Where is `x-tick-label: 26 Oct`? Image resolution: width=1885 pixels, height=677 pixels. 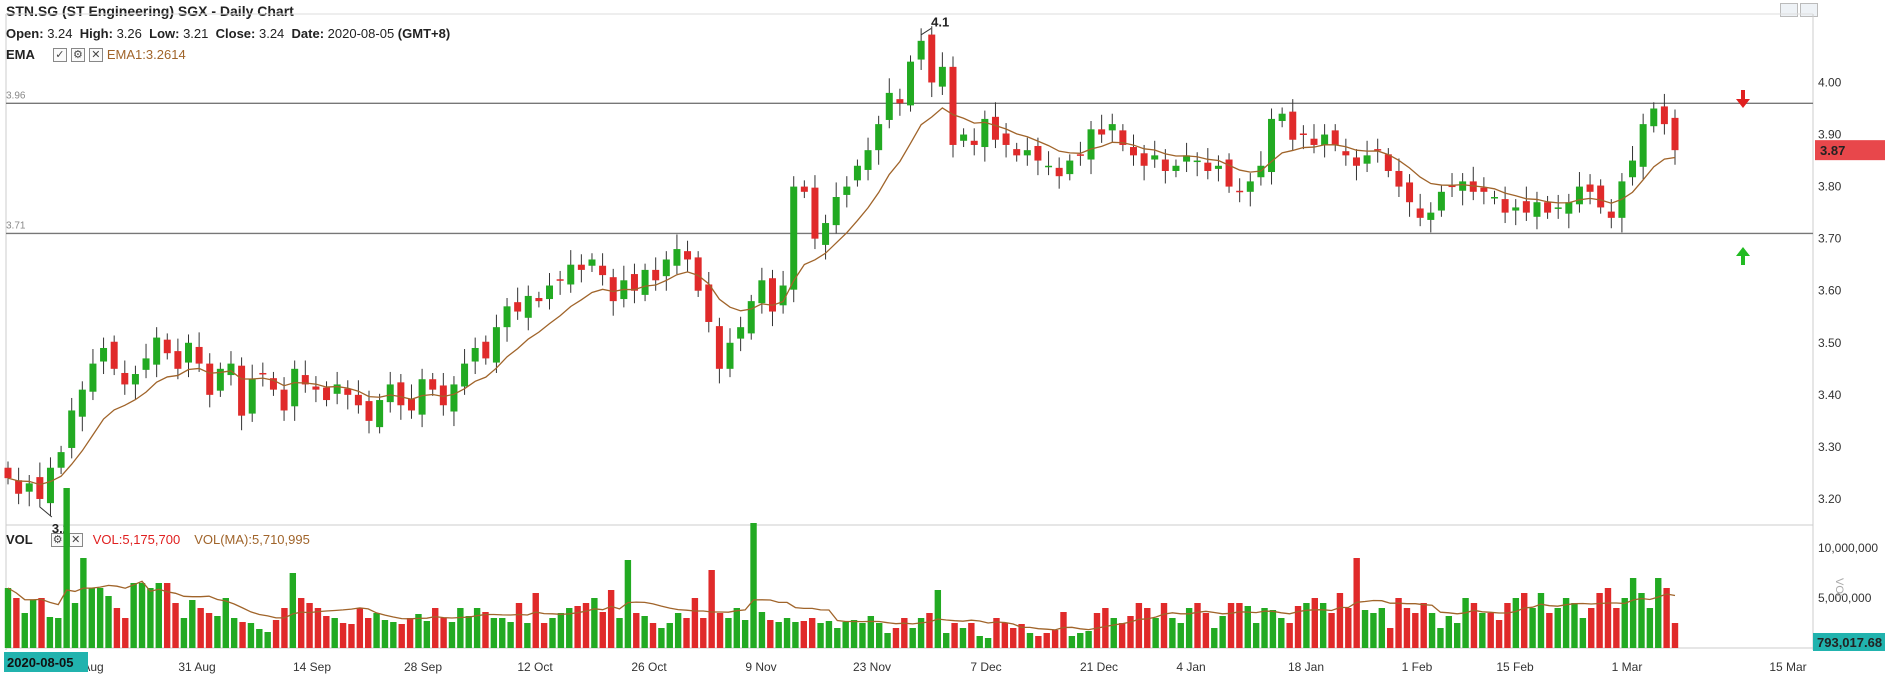 x-tick-label: 26 Oct is located at coordinates (649, 667).